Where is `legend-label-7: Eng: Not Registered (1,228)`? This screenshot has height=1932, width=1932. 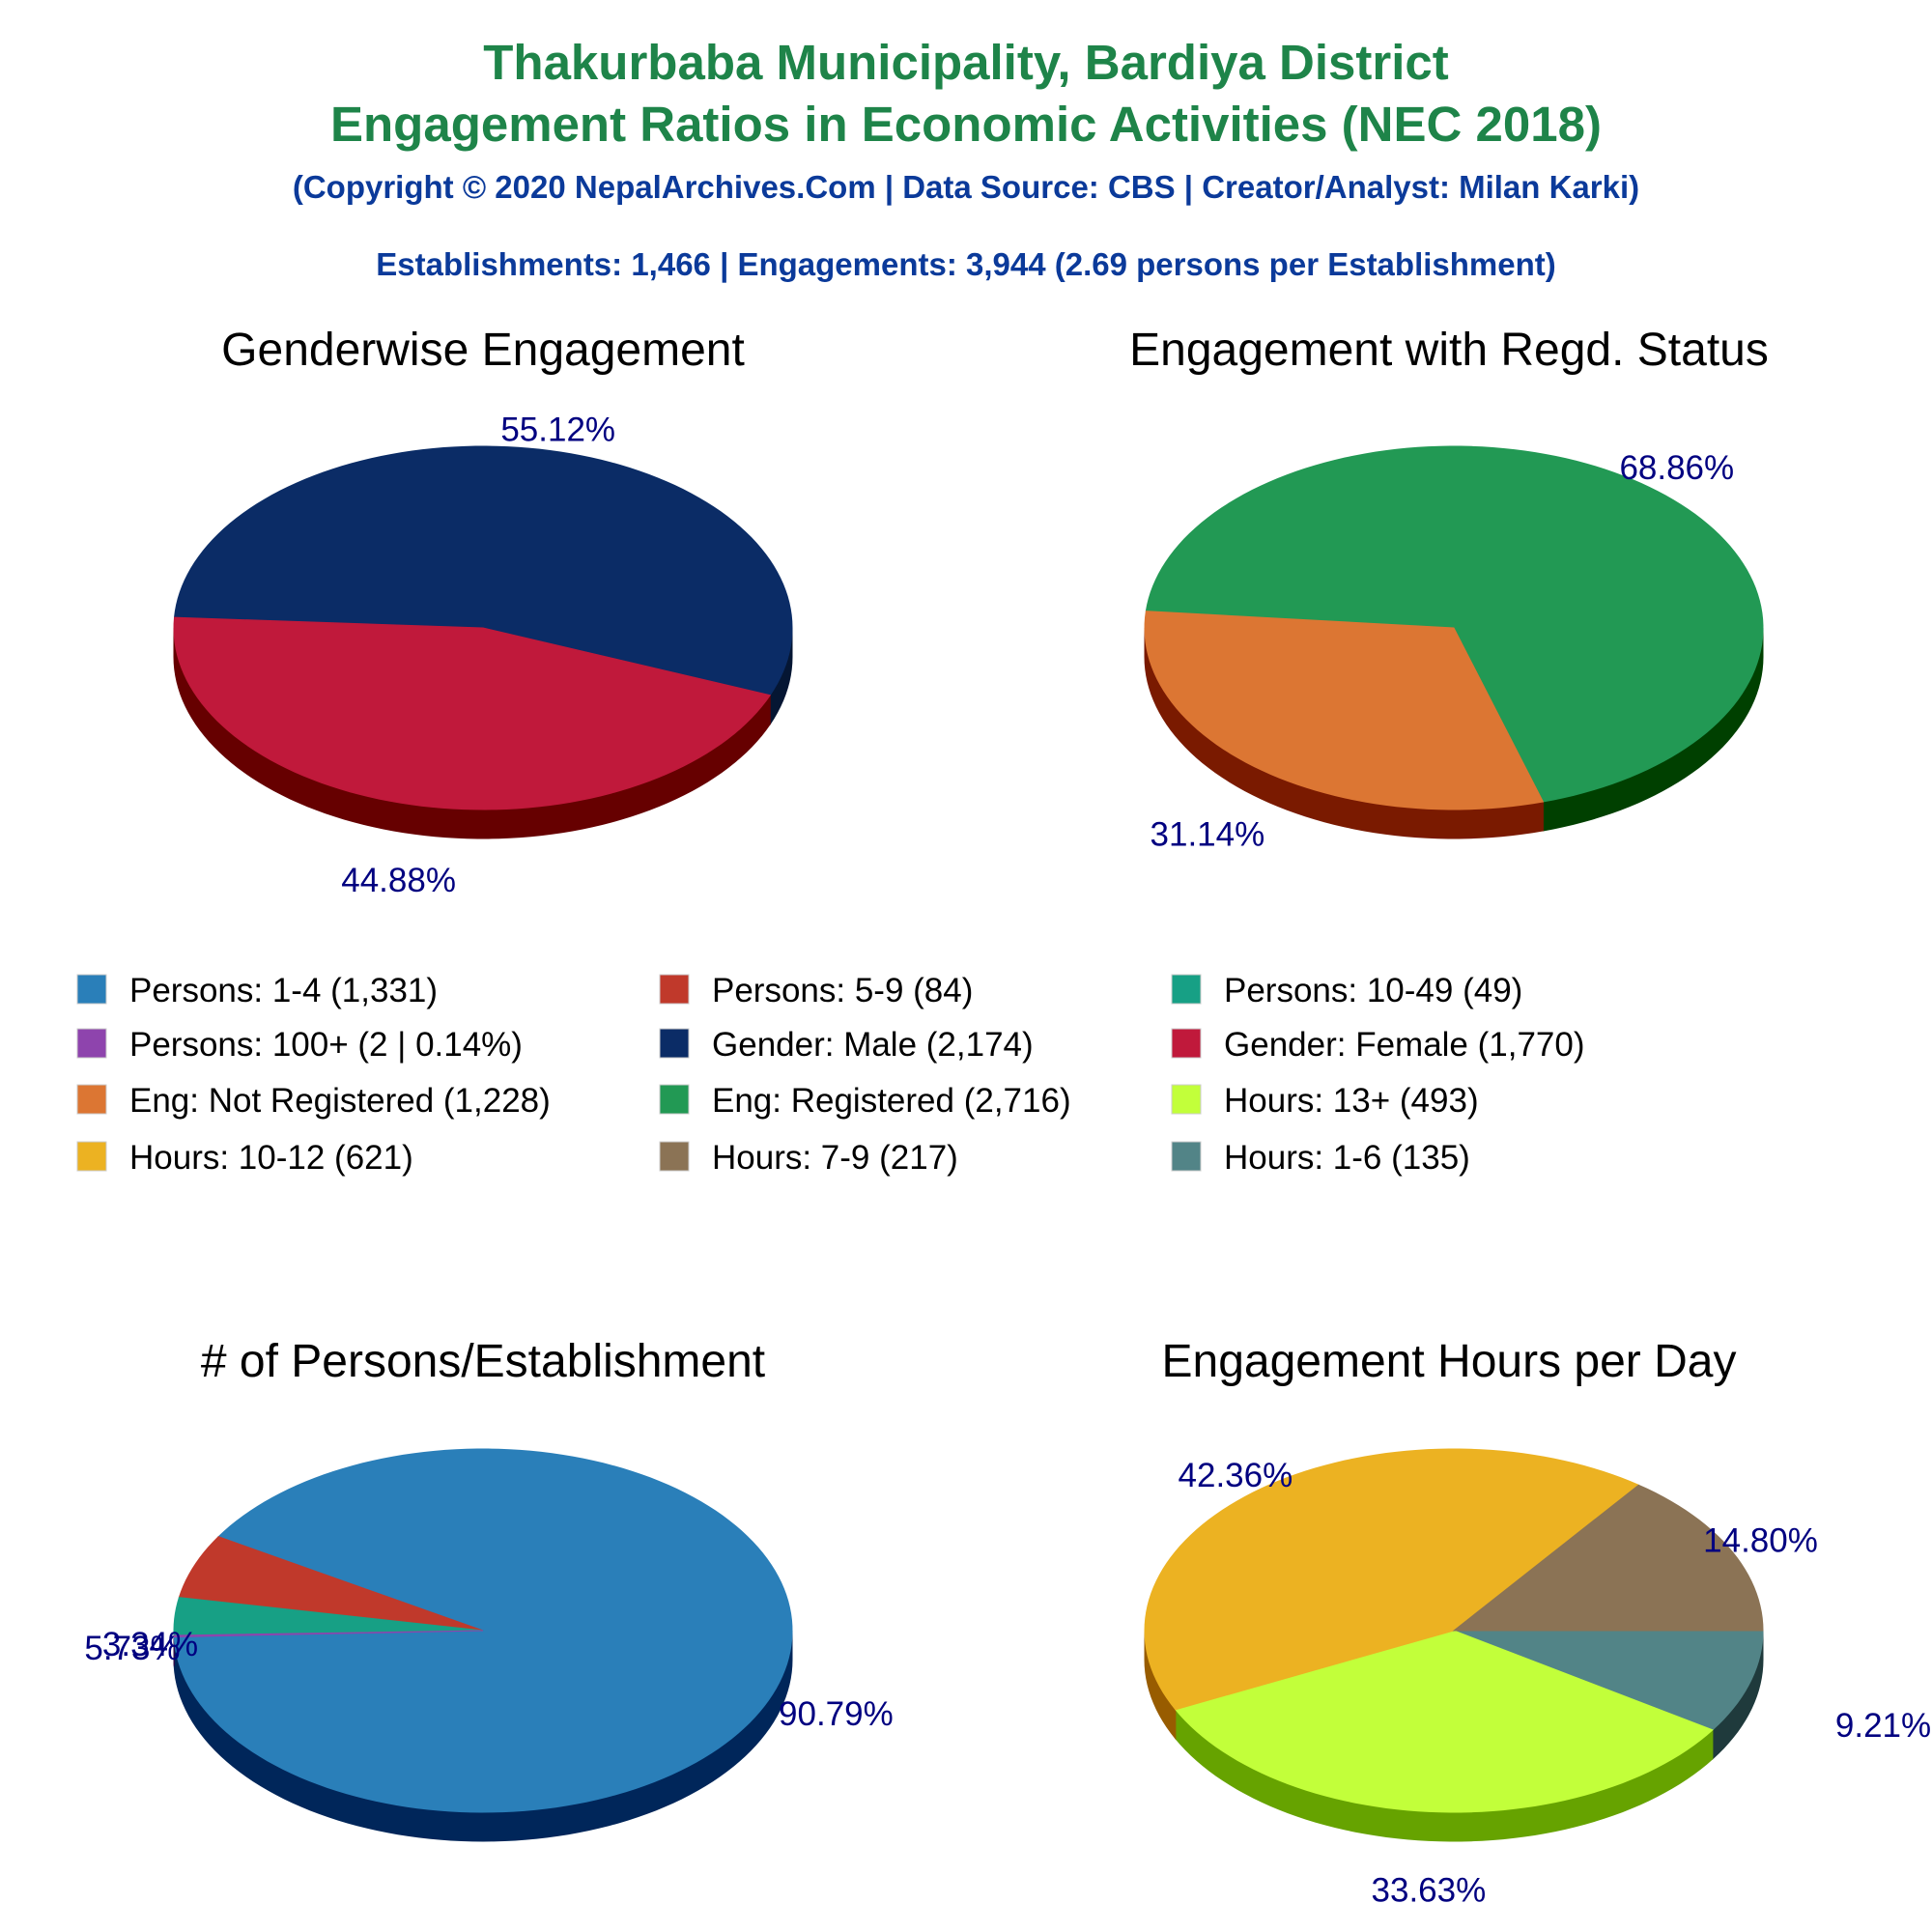
legend-label-7: Eng: Not Registered (1,228) is located at coordinates (340, 1101).